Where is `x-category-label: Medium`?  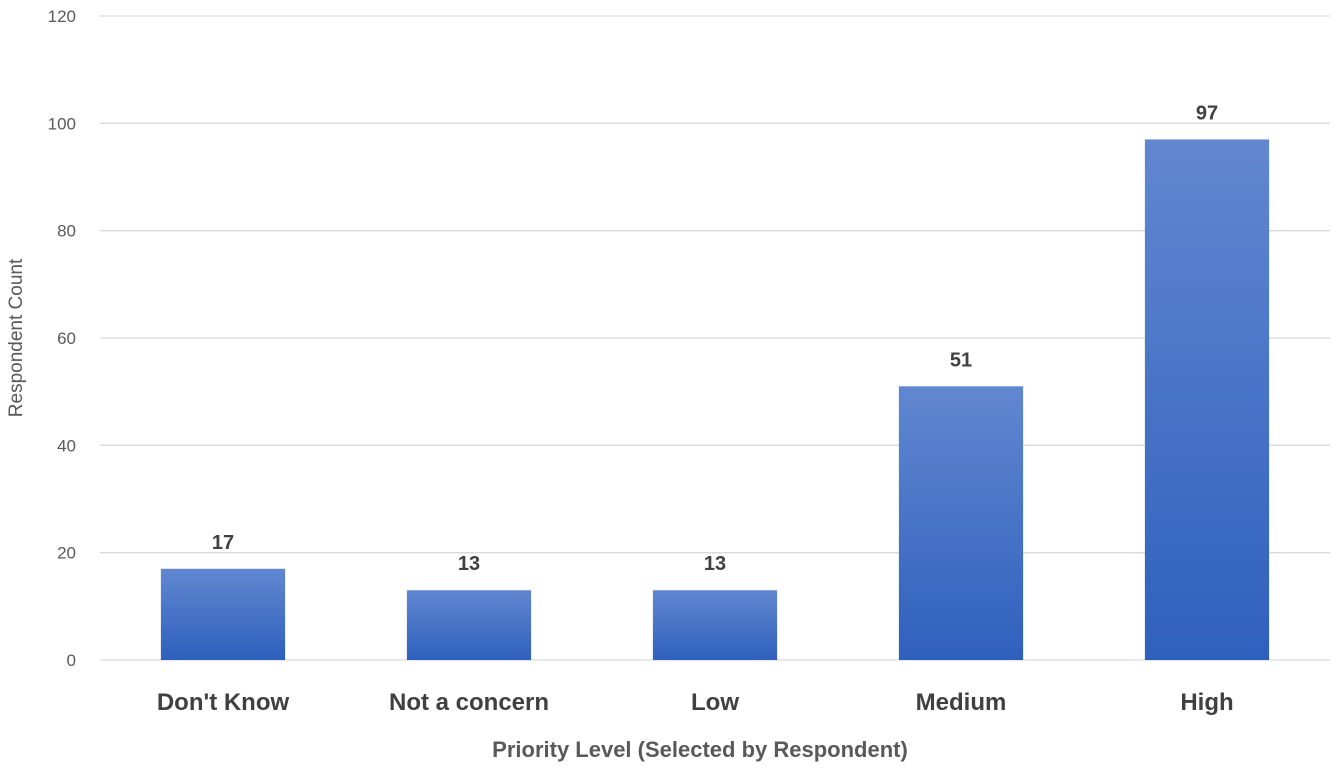 x-category-label: Medium is located at coordinates (961, 702).